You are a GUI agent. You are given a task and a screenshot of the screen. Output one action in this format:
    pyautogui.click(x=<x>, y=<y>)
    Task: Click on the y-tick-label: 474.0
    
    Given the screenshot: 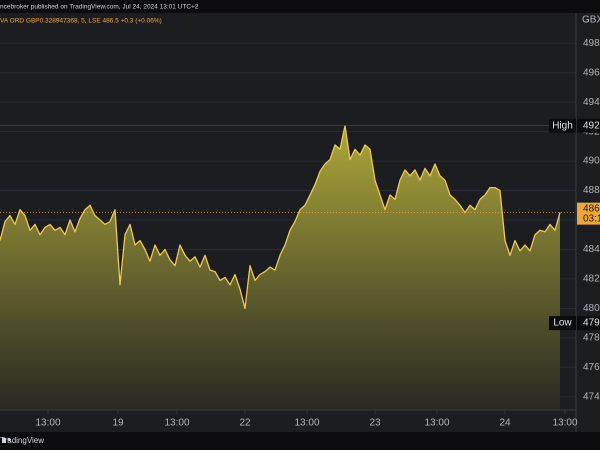 What is the action you would take?
    pyautogui.click(x=591, y=396)
    